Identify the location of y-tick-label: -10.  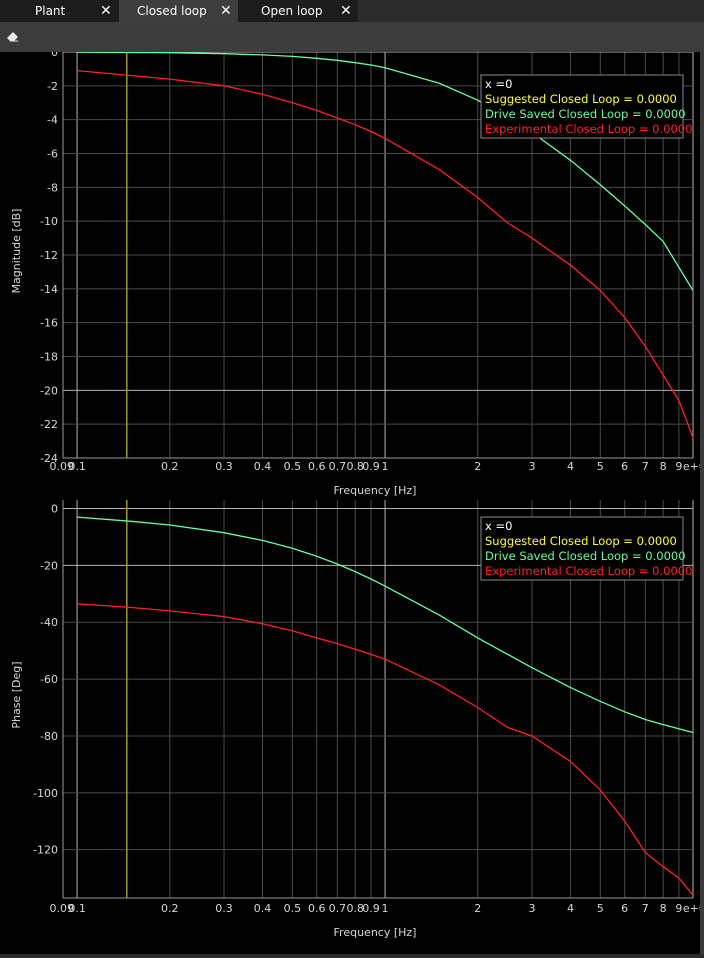
(49, 221).